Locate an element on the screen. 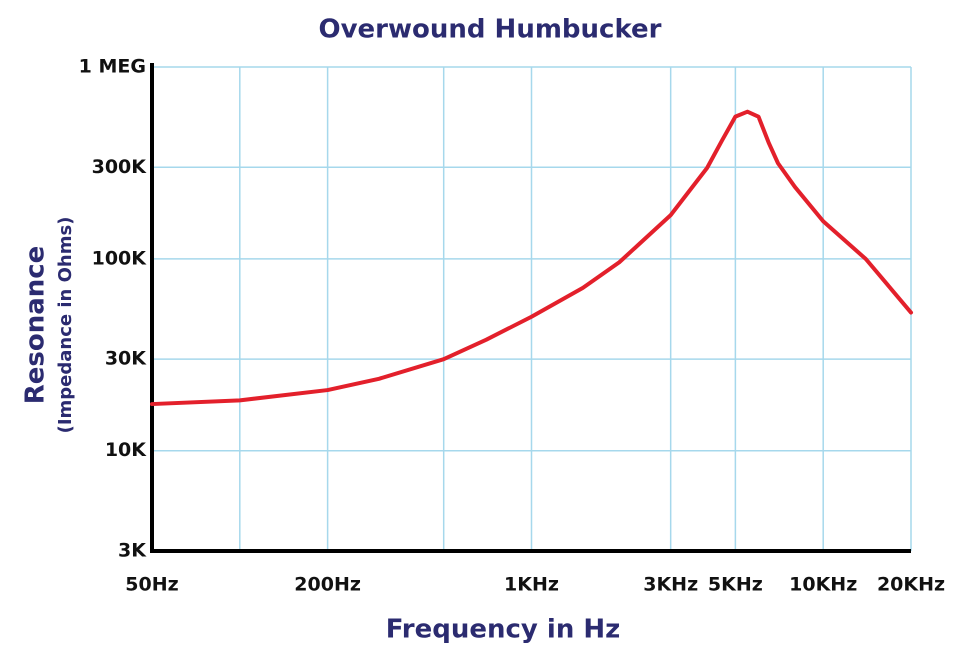 This screenshot has height=653, width=980. x-tick-label: 50Hz is located at coordinates (151, 585).